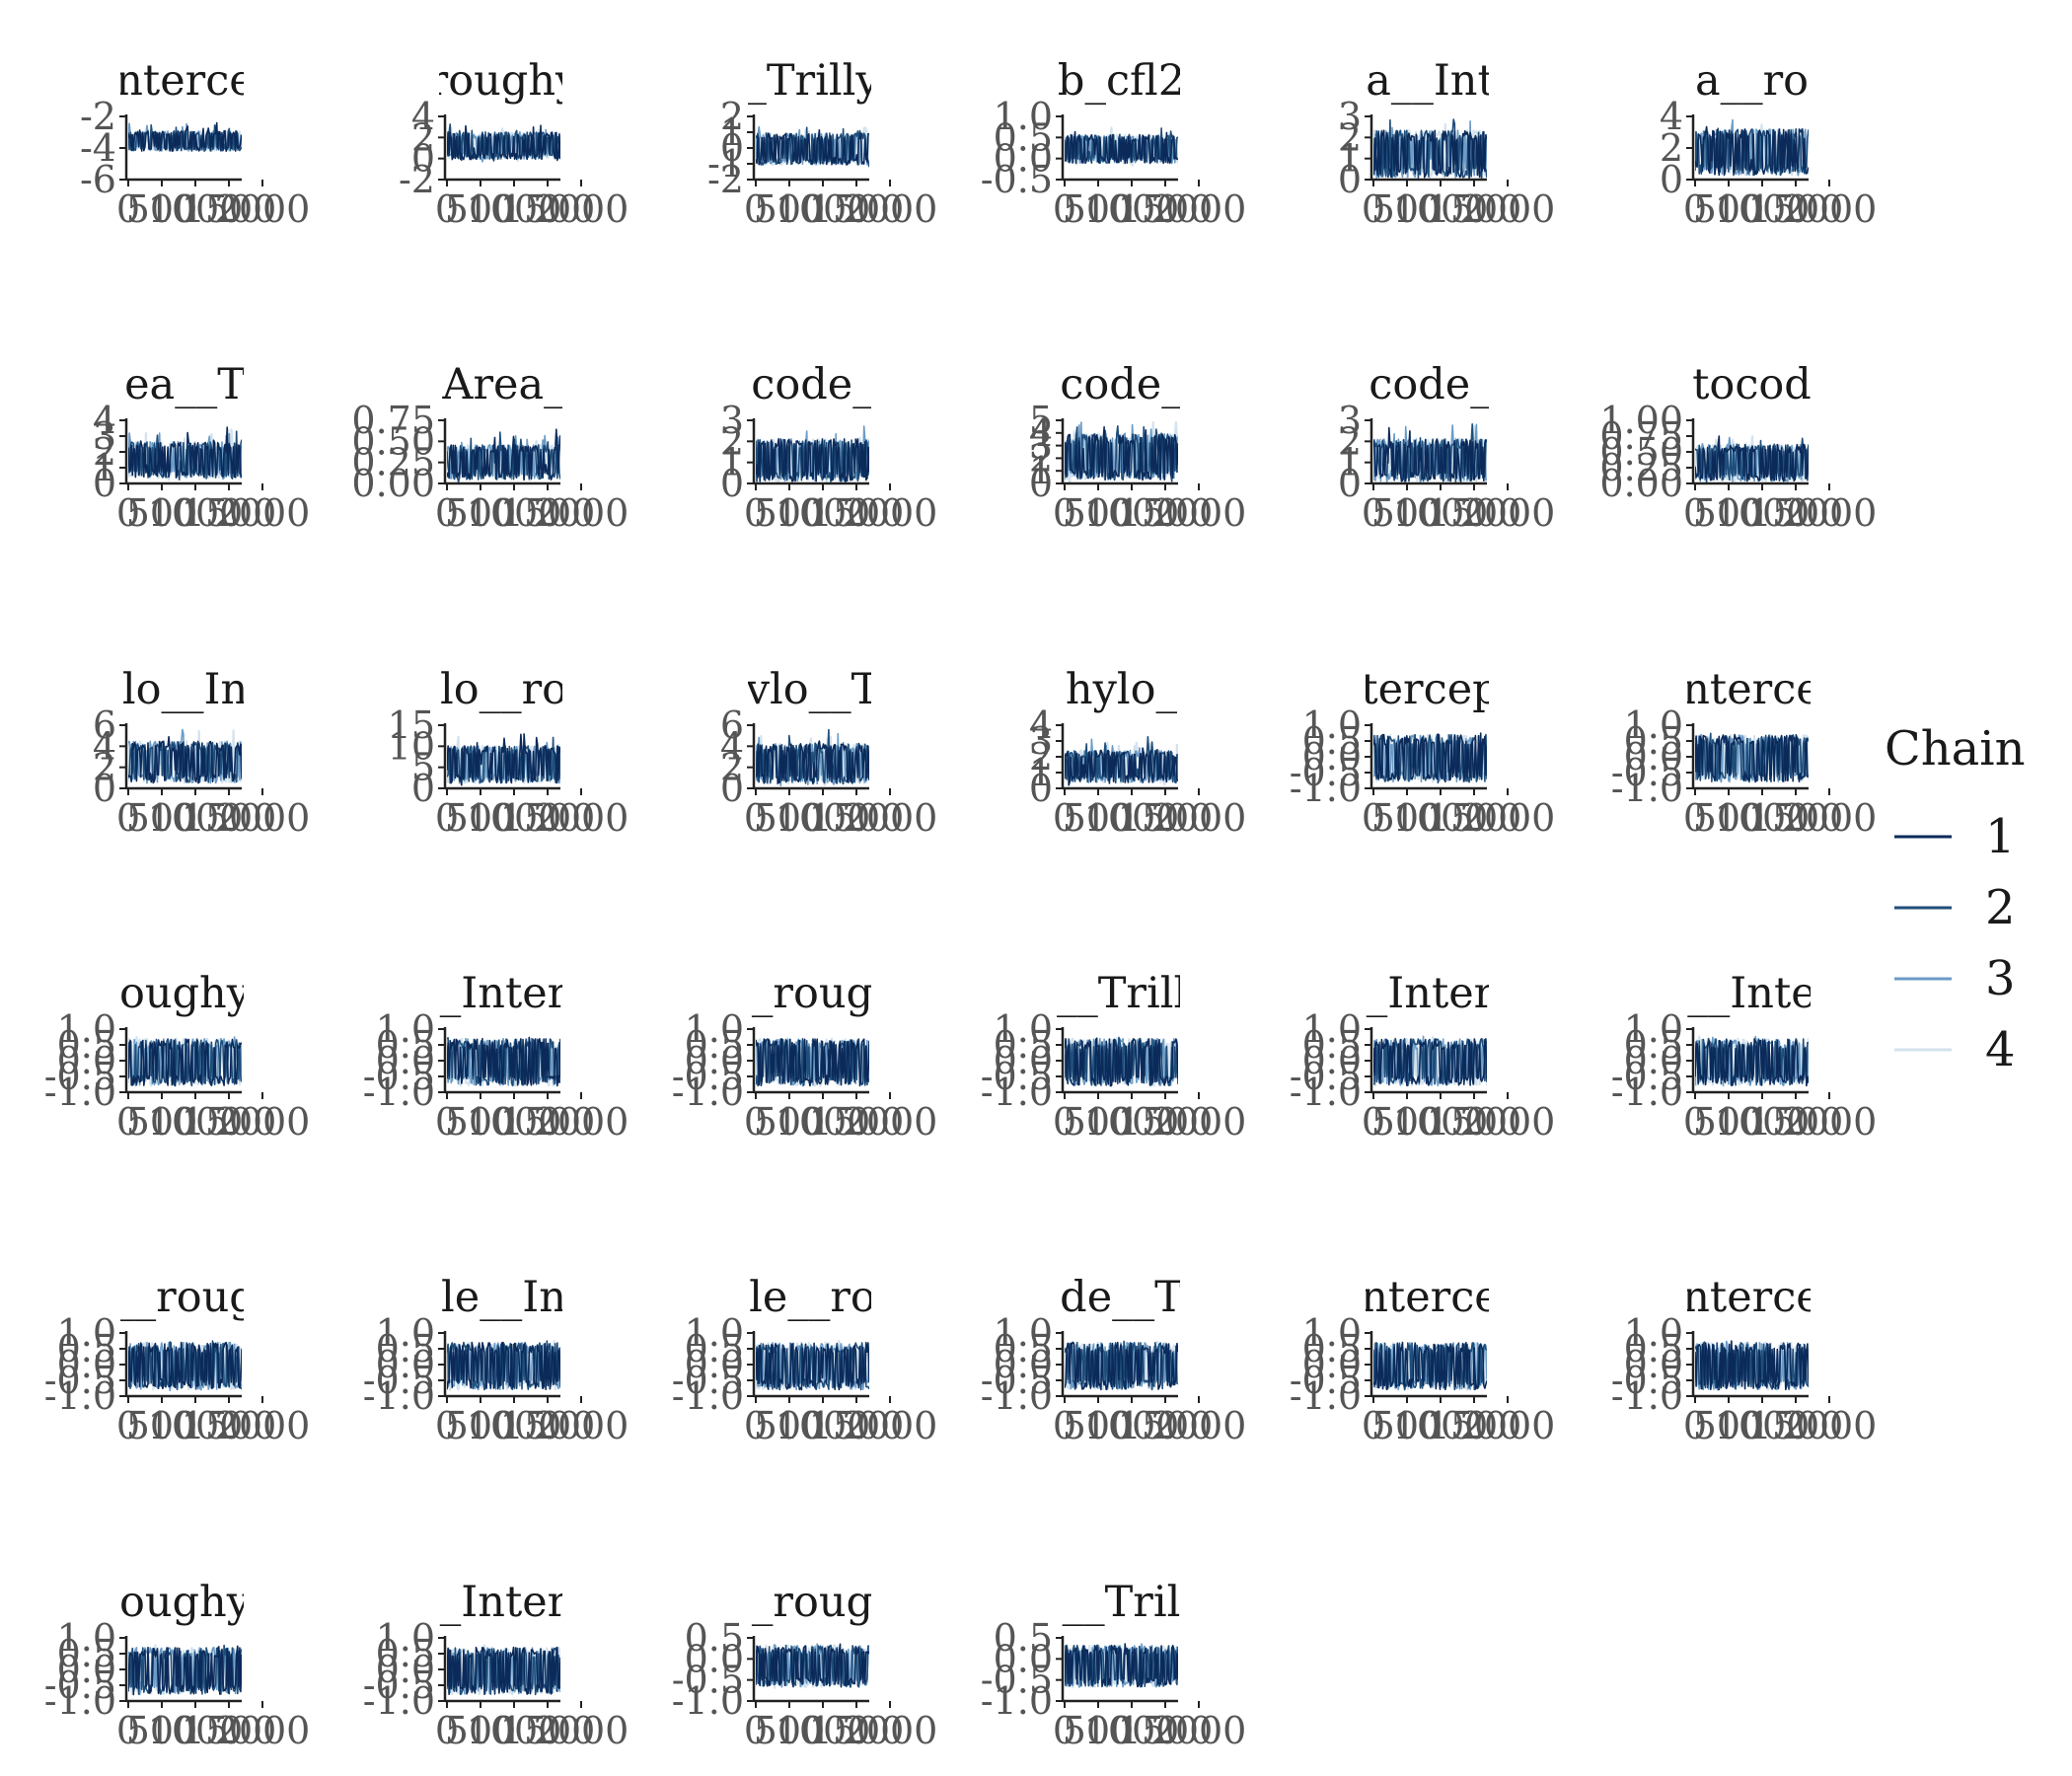 The image size is (2072, 1776). I want to click on y-tick-label: -4, so click(98, 148).